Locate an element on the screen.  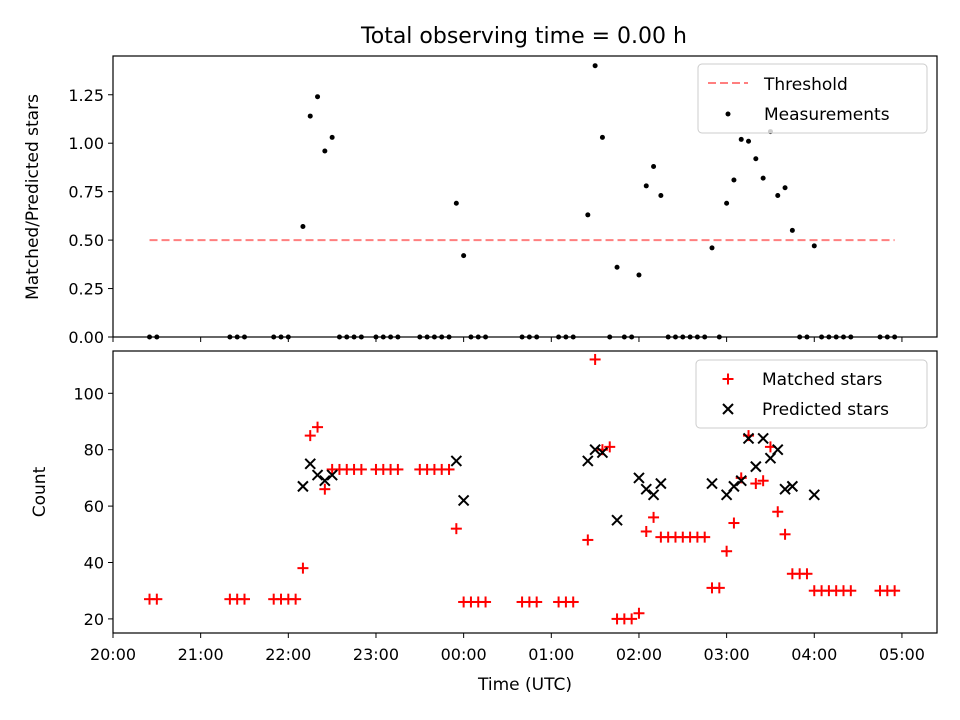
y-tick-label: 1.00 is located at coordinates (86, 143).